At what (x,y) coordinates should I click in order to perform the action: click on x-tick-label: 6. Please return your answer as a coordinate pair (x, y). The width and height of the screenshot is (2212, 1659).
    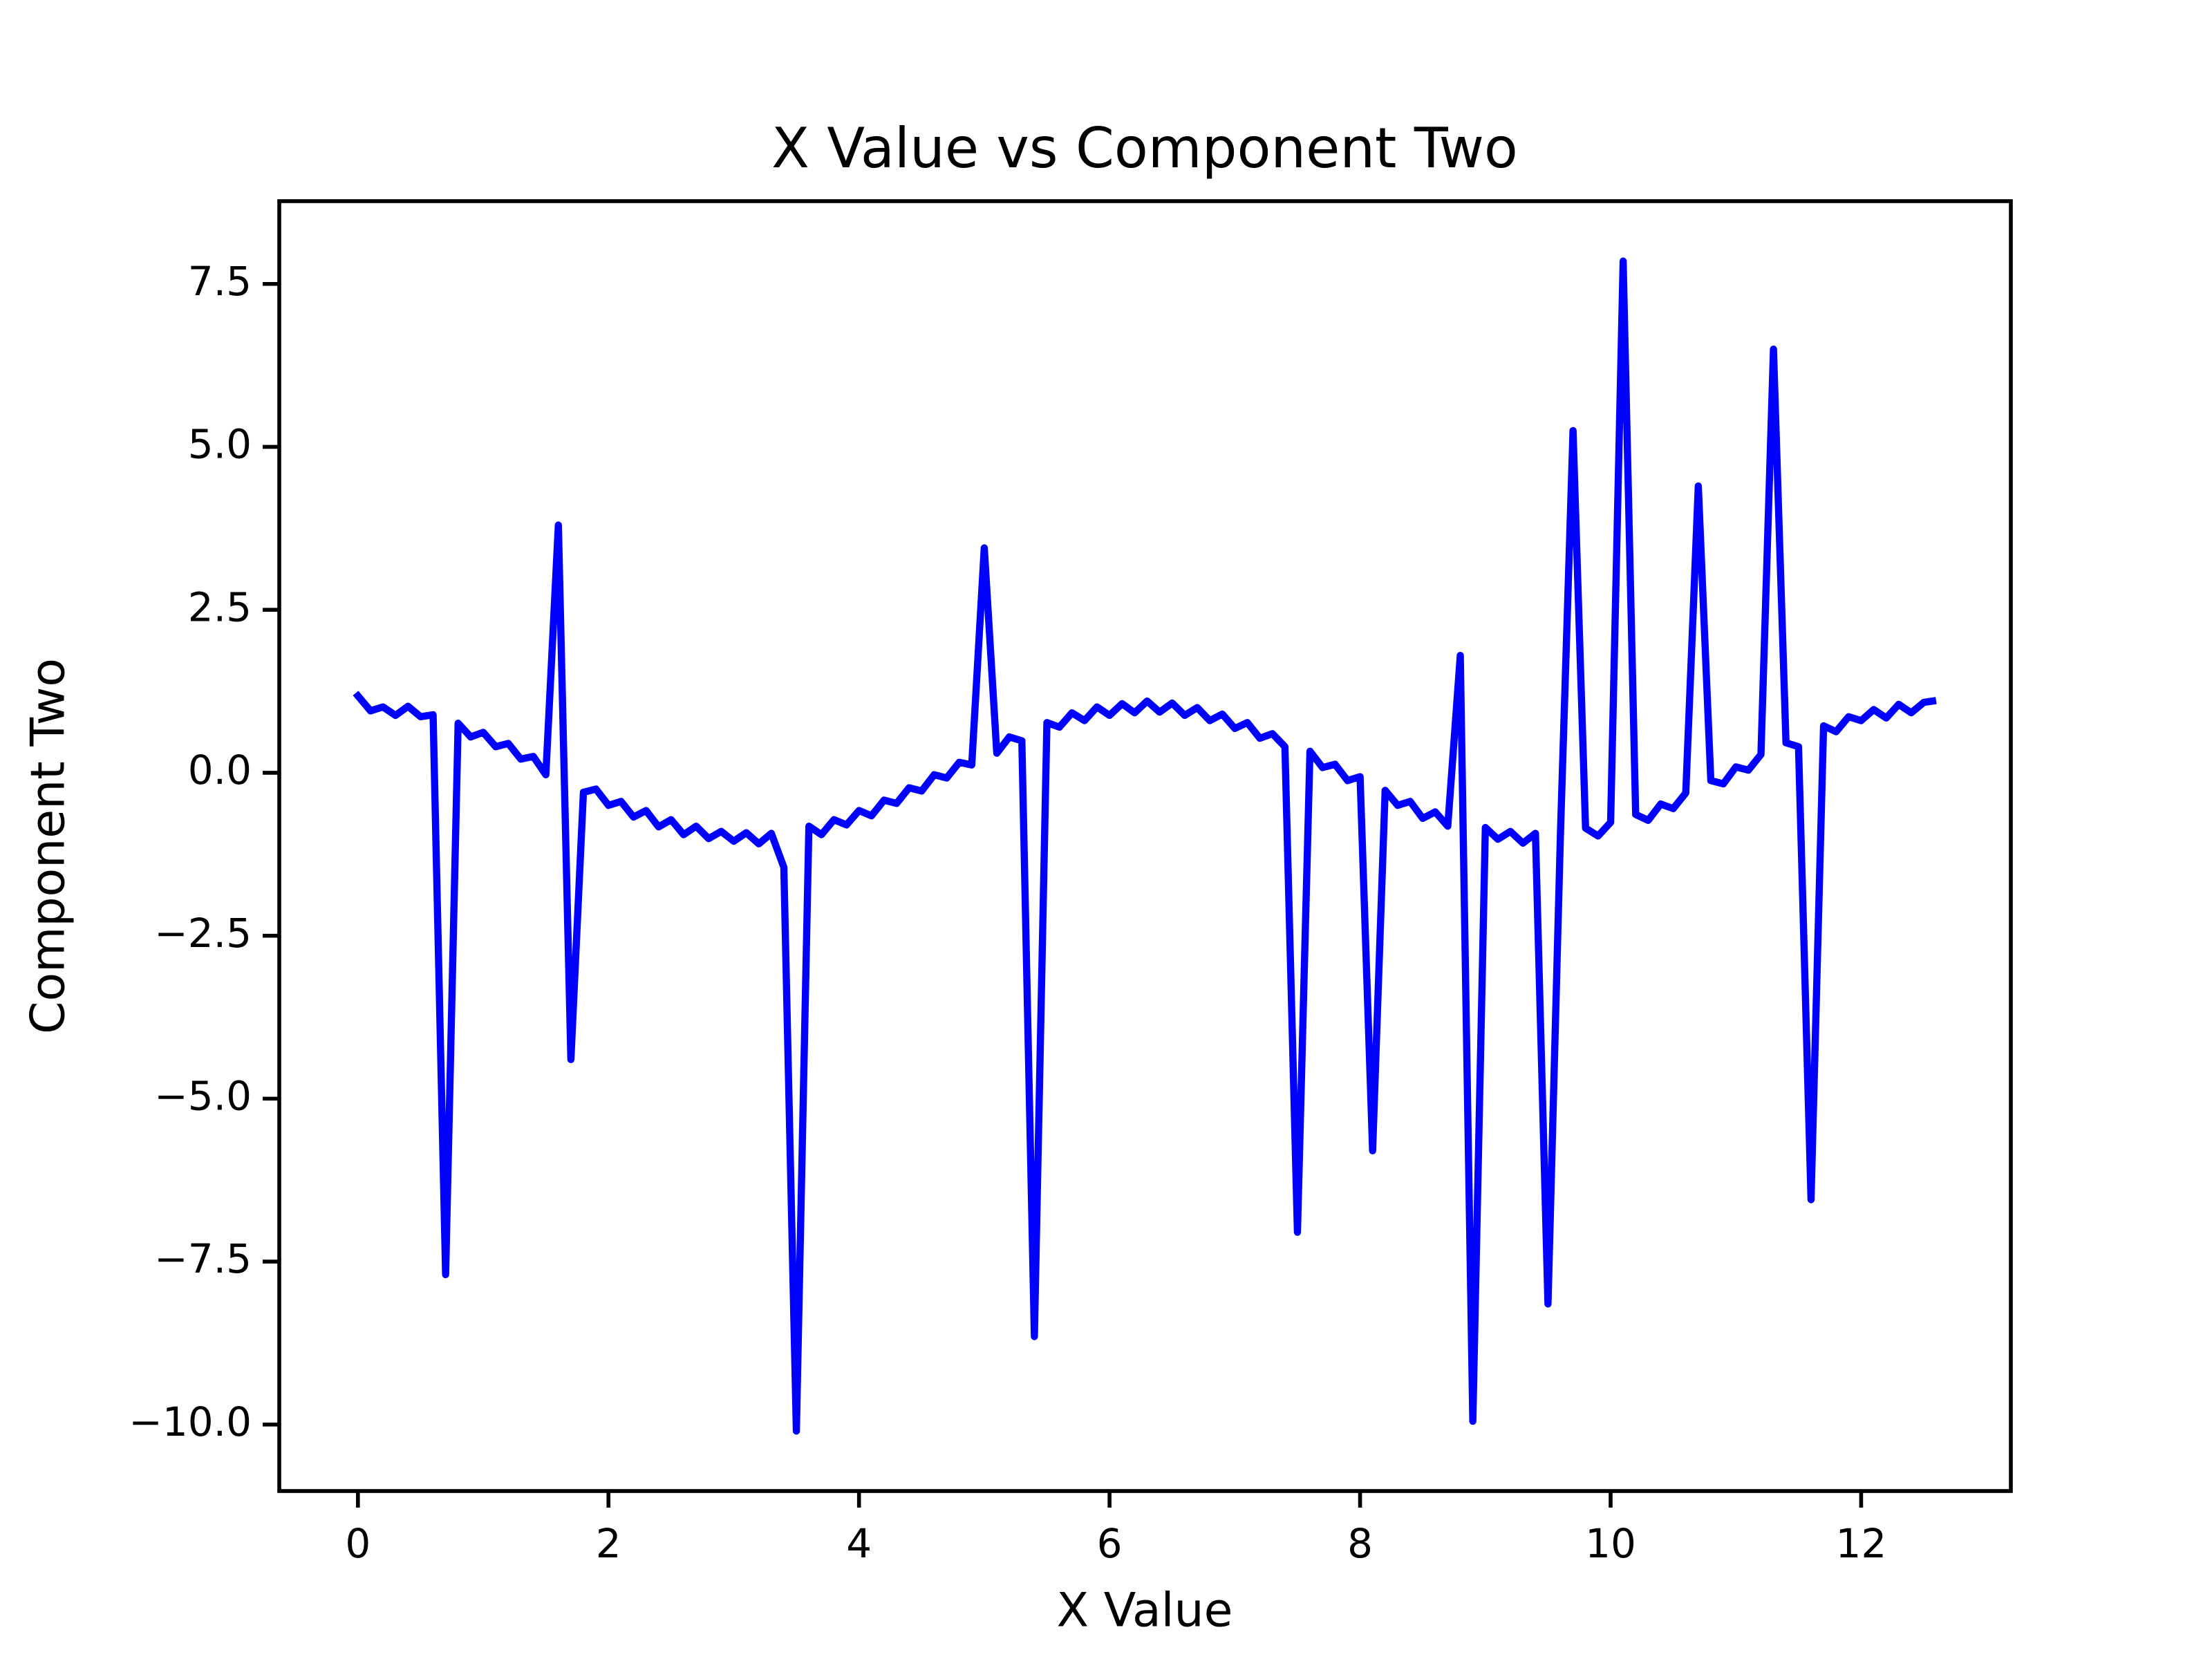
    Looking at the image, I should click on (1110, 1544).